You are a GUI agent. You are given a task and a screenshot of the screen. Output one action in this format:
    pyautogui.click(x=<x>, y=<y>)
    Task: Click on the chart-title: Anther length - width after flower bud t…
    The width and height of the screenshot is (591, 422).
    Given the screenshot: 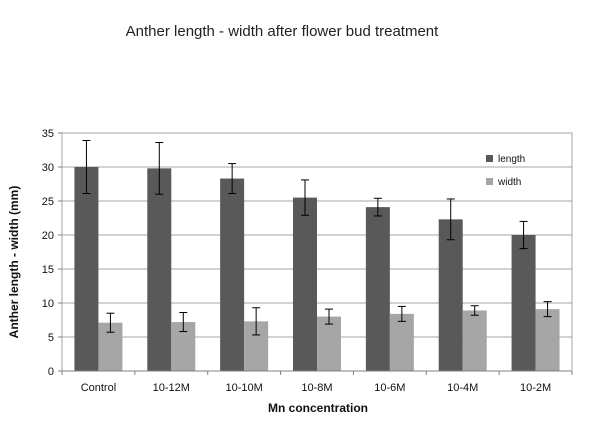 What is the action you would take?
    pyautogui.click(x=282, y=31)
    